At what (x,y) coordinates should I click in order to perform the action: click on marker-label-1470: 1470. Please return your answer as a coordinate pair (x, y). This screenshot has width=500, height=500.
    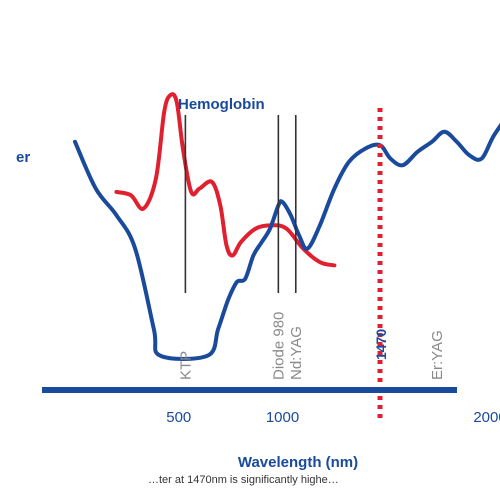
    Looking at the image, I should click on (381, 344).